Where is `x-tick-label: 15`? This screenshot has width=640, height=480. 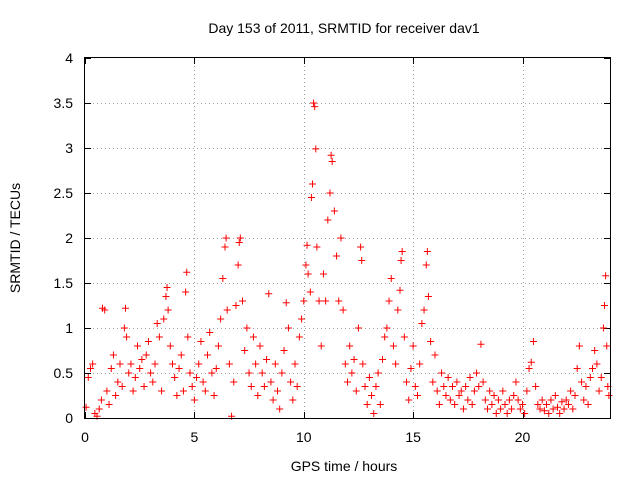 x-tick-label: 15 is located at coordinates (413, 437).